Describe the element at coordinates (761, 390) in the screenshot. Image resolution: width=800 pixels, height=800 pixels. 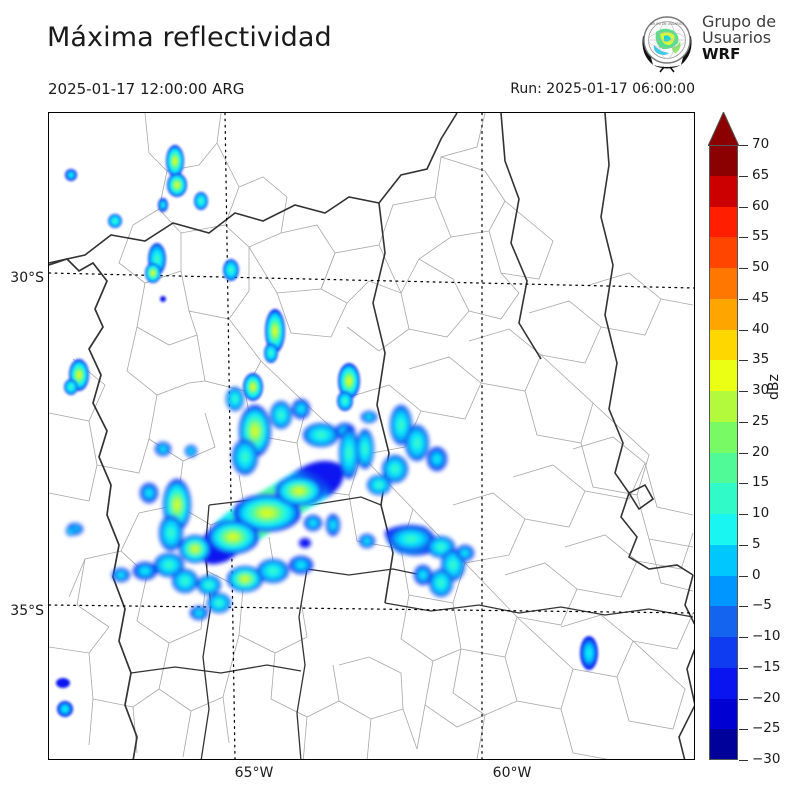
I see `colorbar-tick-label: 30` at that location.